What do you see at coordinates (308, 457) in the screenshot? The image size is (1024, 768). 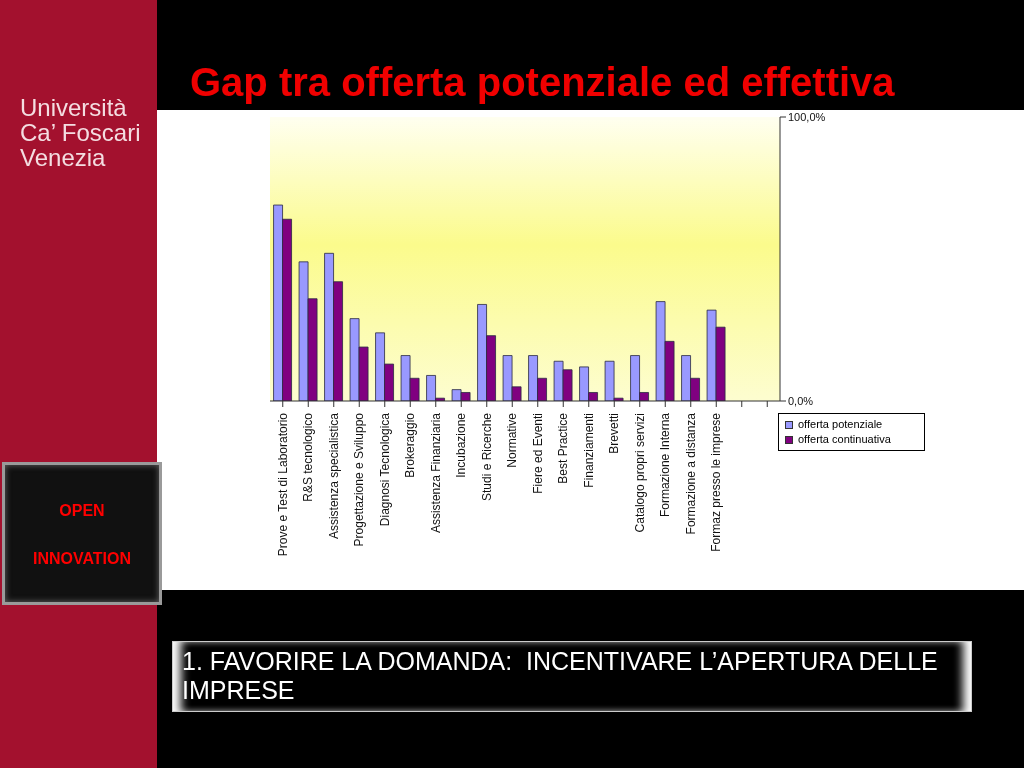 I see `x-tick-label: R&S tecnologico` at bounding box center [308, 457].